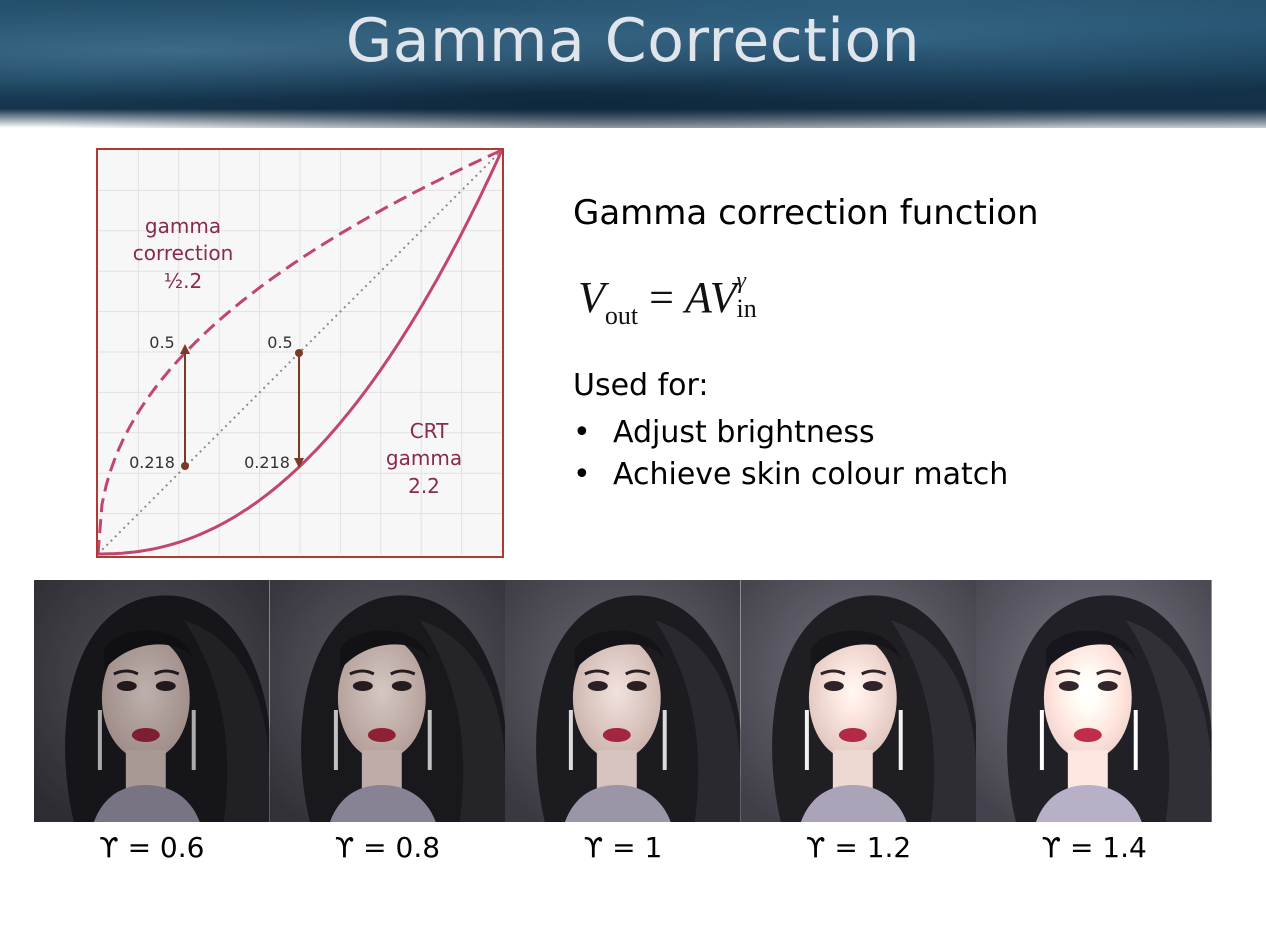 The image size is (1266, 948). What do you see at coordinates (183, 226) in the screenshot?
I see `correction-label-line1: gamma` at bounding box center [183, 226].